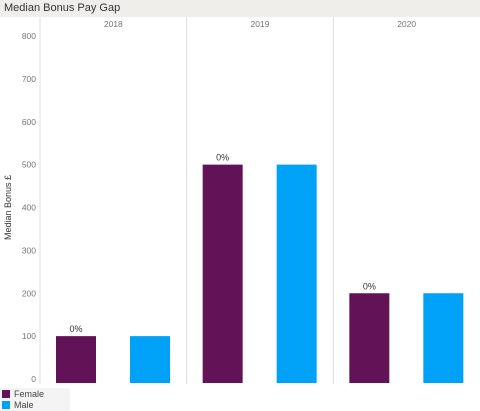 The image size is (480, 411). Describe the element at coordinates (29, 122) in the screenshot. I see `y-tick-label: 600` at that location.